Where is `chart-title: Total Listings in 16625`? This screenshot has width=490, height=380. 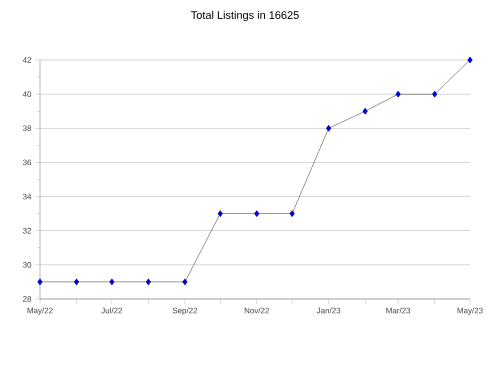
chart-title: Total Listings in 16625 is located at coordinates (245, 16).